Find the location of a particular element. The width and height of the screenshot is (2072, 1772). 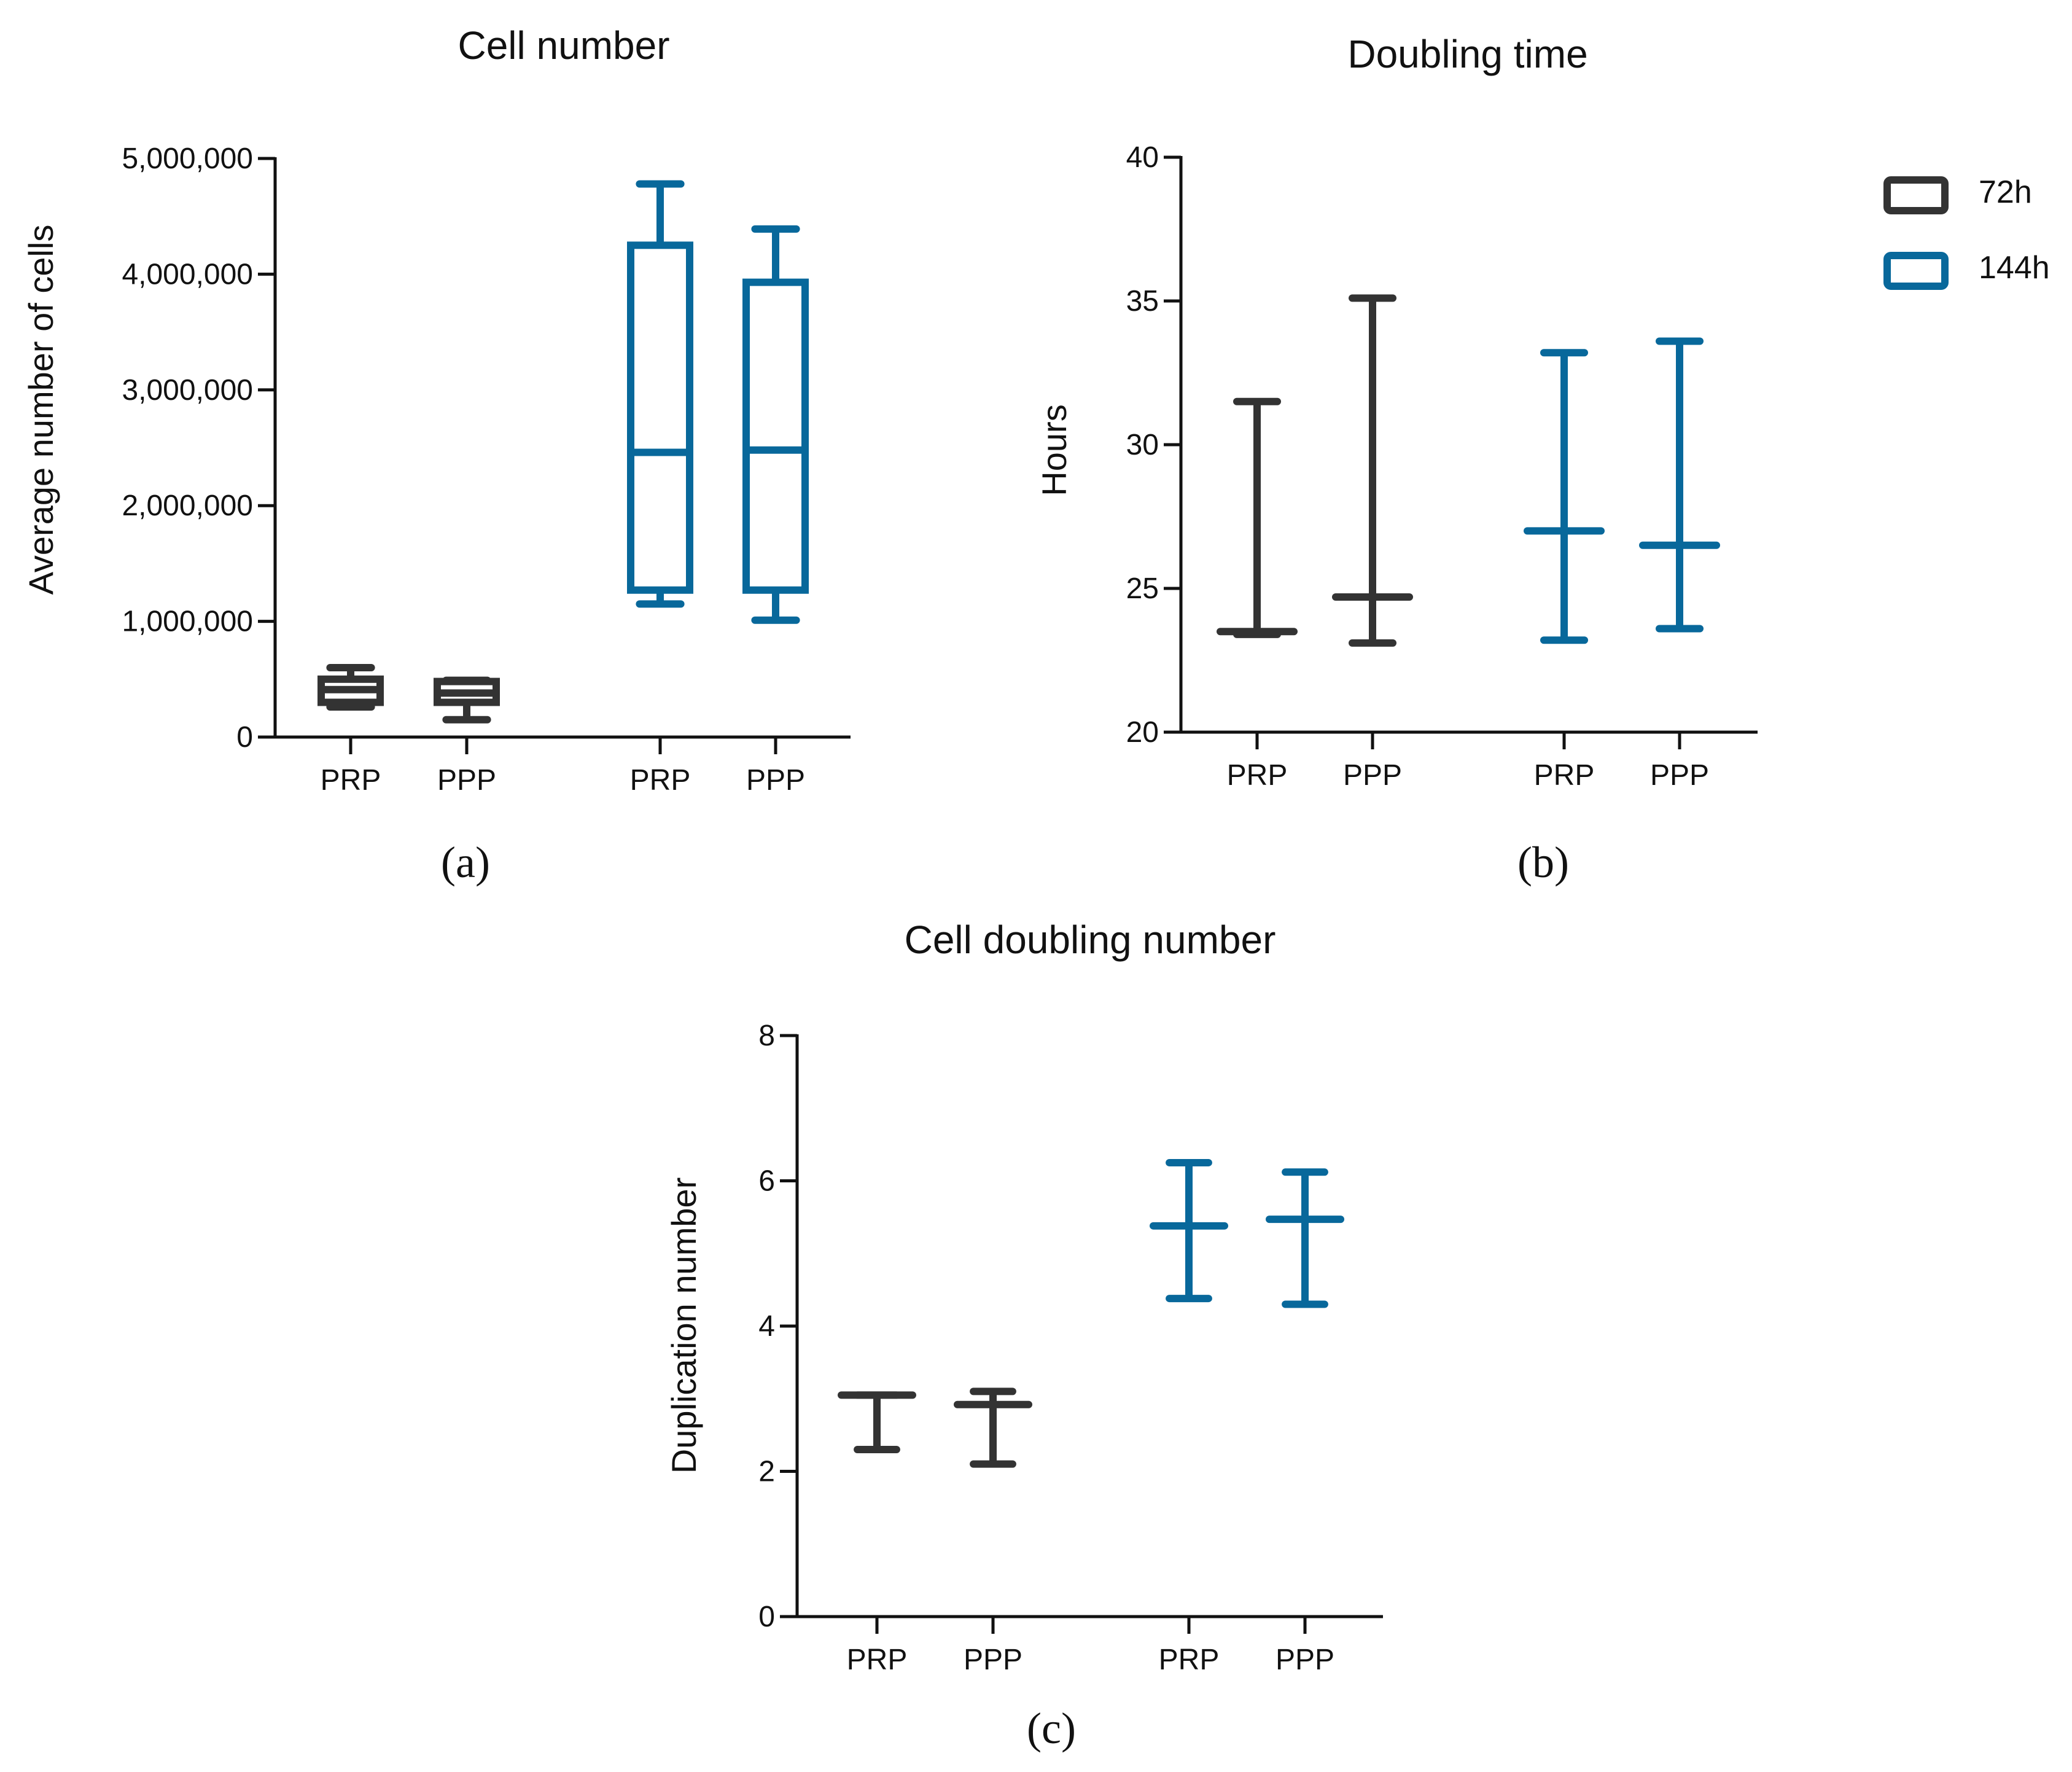

chart-c-title: Cell doubling number is located at coordinates (1090, 940).